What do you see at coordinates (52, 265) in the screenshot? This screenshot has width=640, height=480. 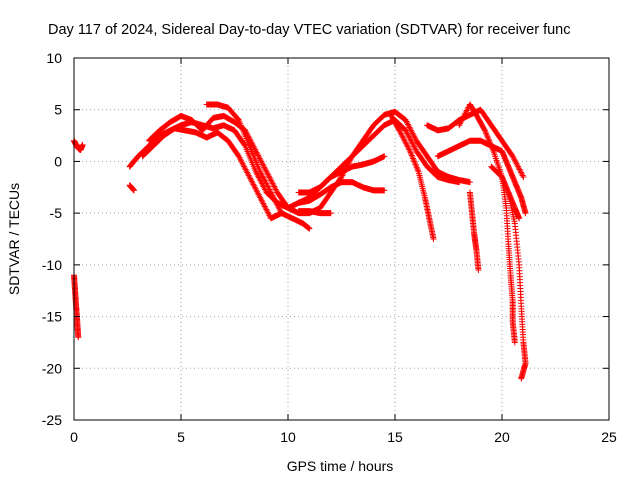 I see `y-tick-label: -10` at bounding box center [52, 265].